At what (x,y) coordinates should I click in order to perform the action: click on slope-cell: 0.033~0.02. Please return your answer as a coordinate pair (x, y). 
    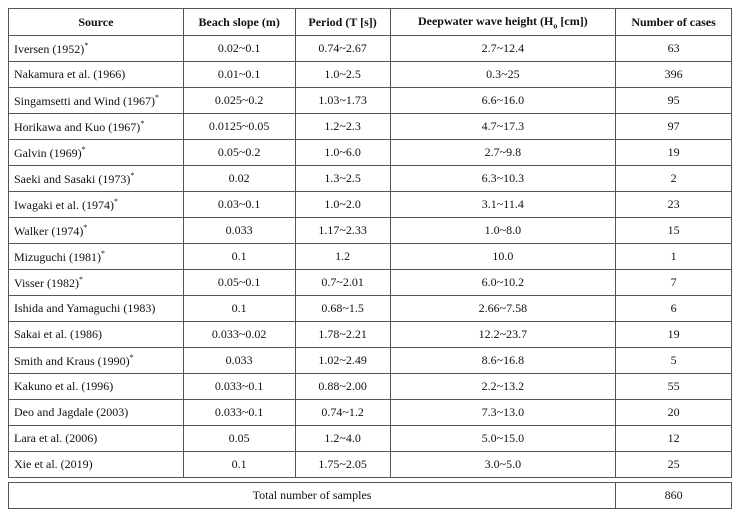
    Looking at the image, I should click on (239, 334).